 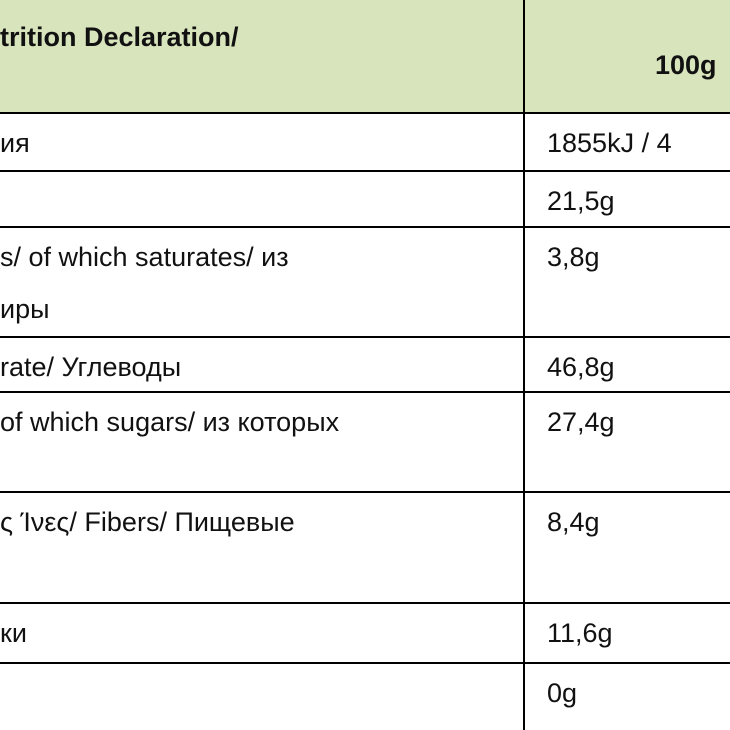 I want to click on row-label: rate/ Углеводы, so click(x=91, y=367).